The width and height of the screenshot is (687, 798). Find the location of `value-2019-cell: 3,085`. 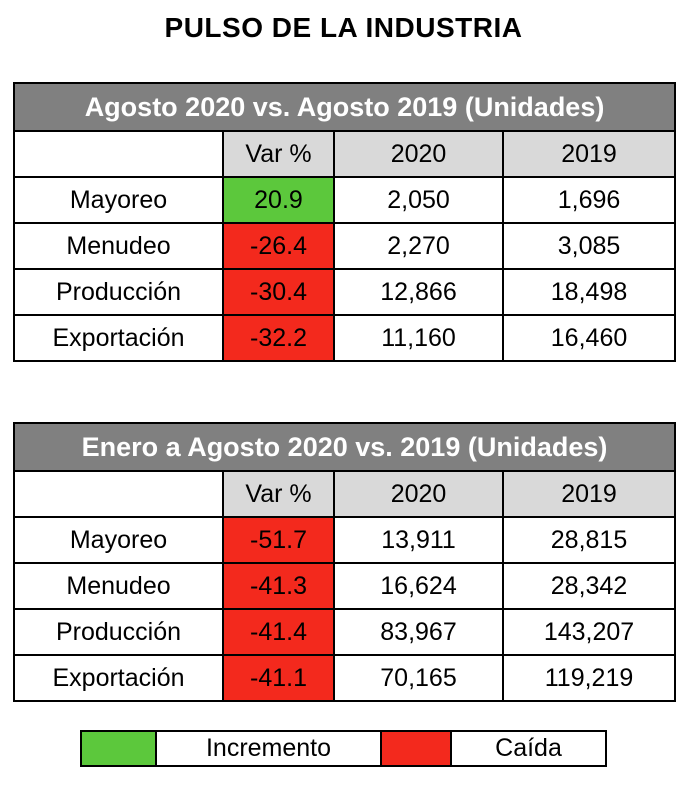

value-2019-cell: 3,085 is located at coordinates (589, 246).